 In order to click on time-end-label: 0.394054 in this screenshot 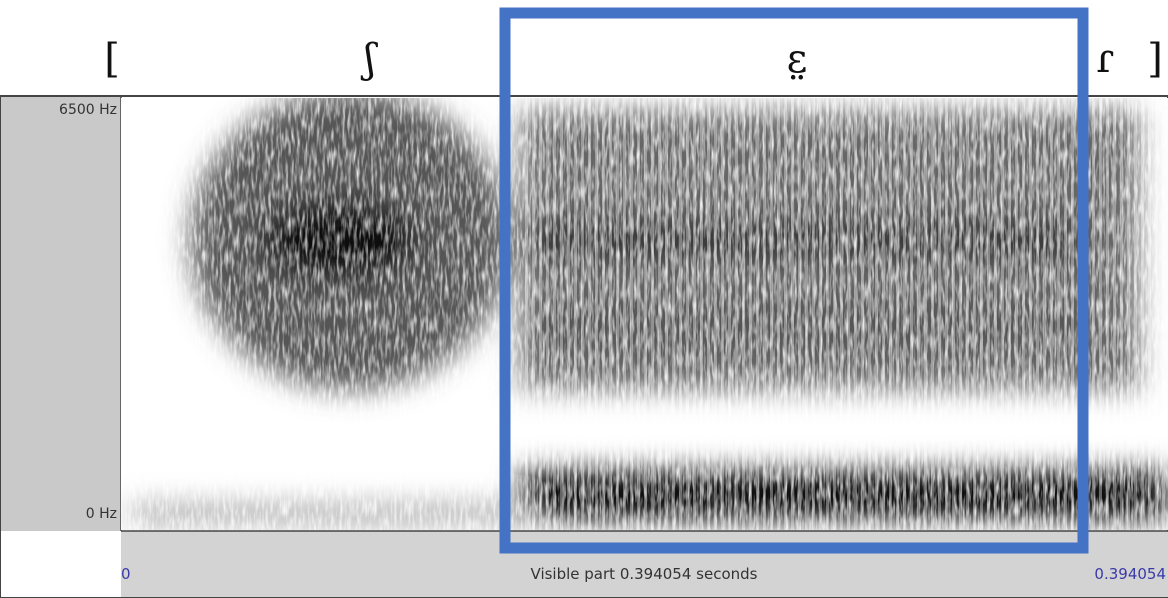, I will do `click(1130, 574)`.